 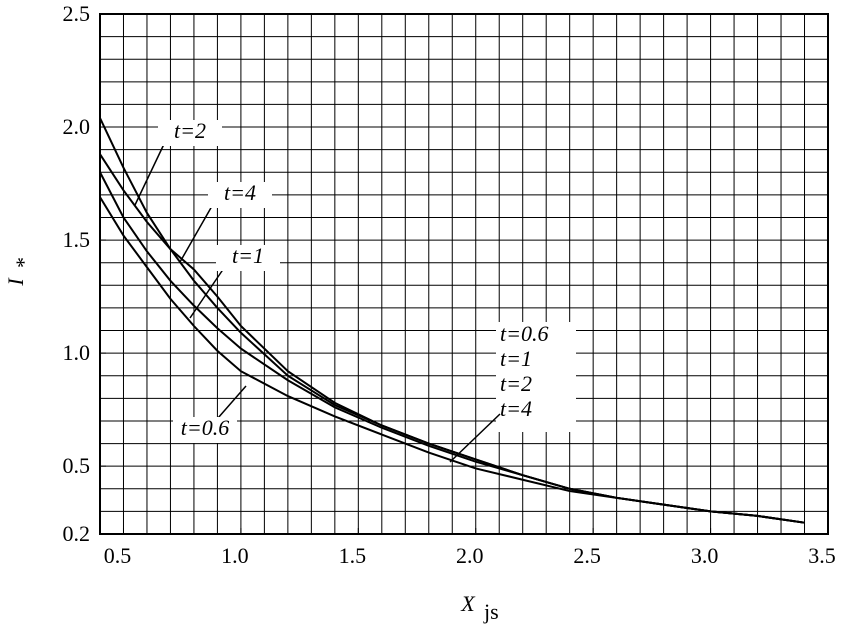 What do you see at coordinates (15, 282) in the screenshot?
I see `y-axis-label: I` at bounding box center [15, 282].